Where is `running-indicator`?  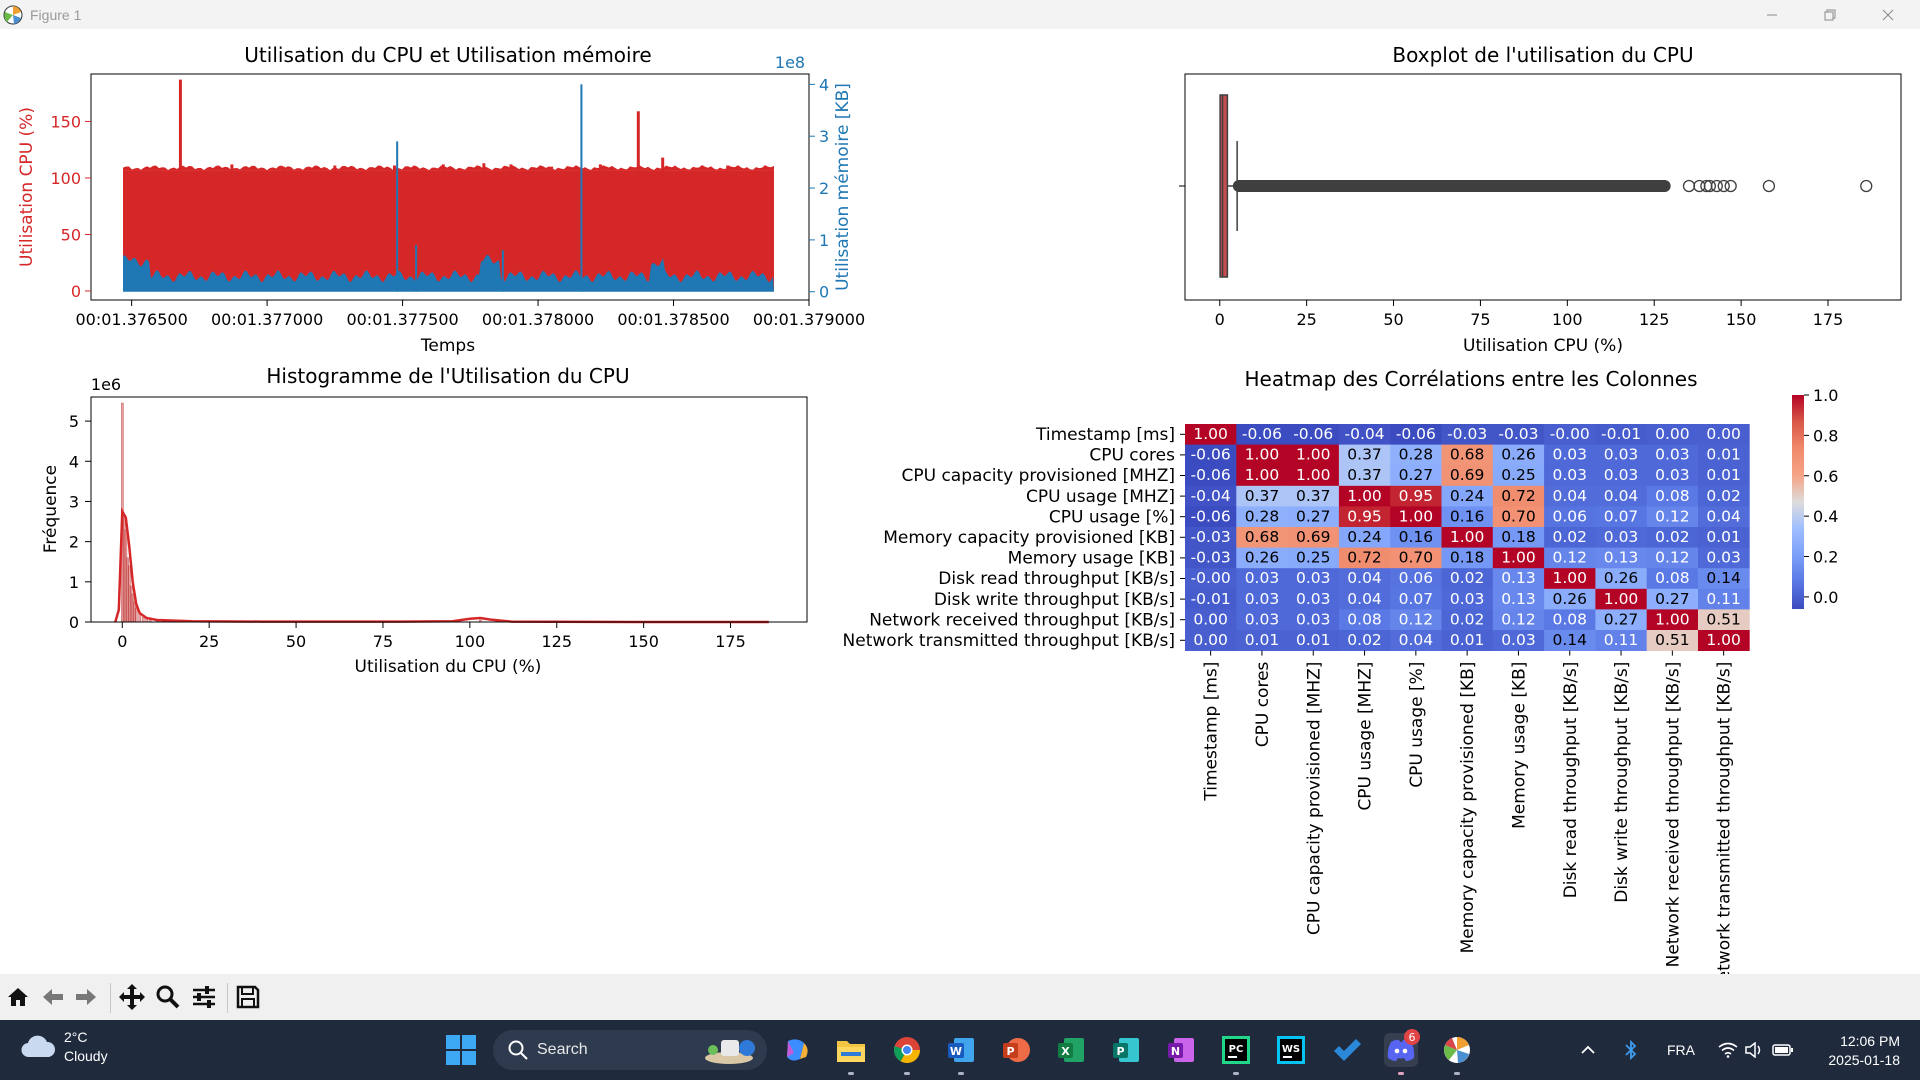 running-indicator is located at coordinates (1457, 1073).